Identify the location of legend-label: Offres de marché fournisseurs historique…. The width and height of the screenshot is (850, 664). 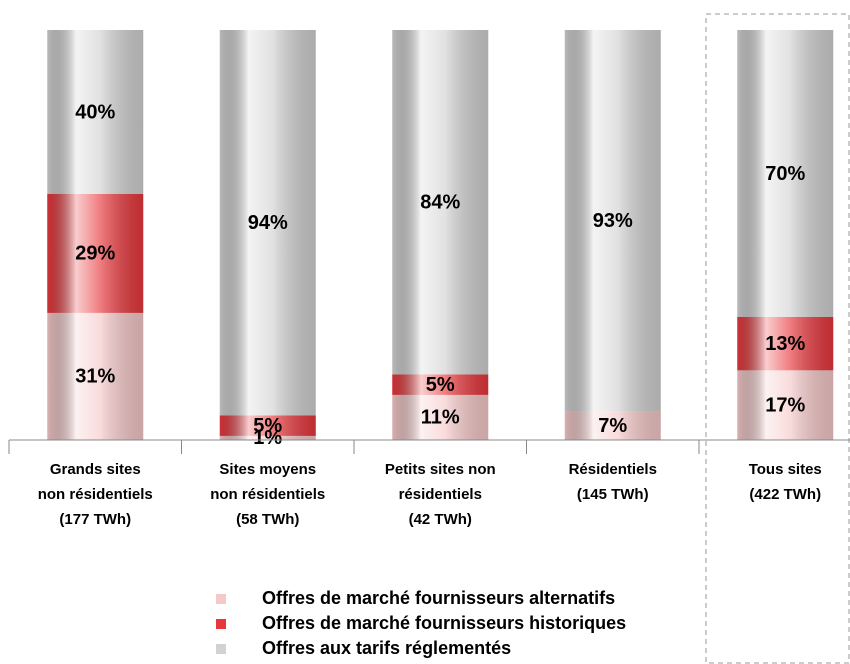
(444, 623).